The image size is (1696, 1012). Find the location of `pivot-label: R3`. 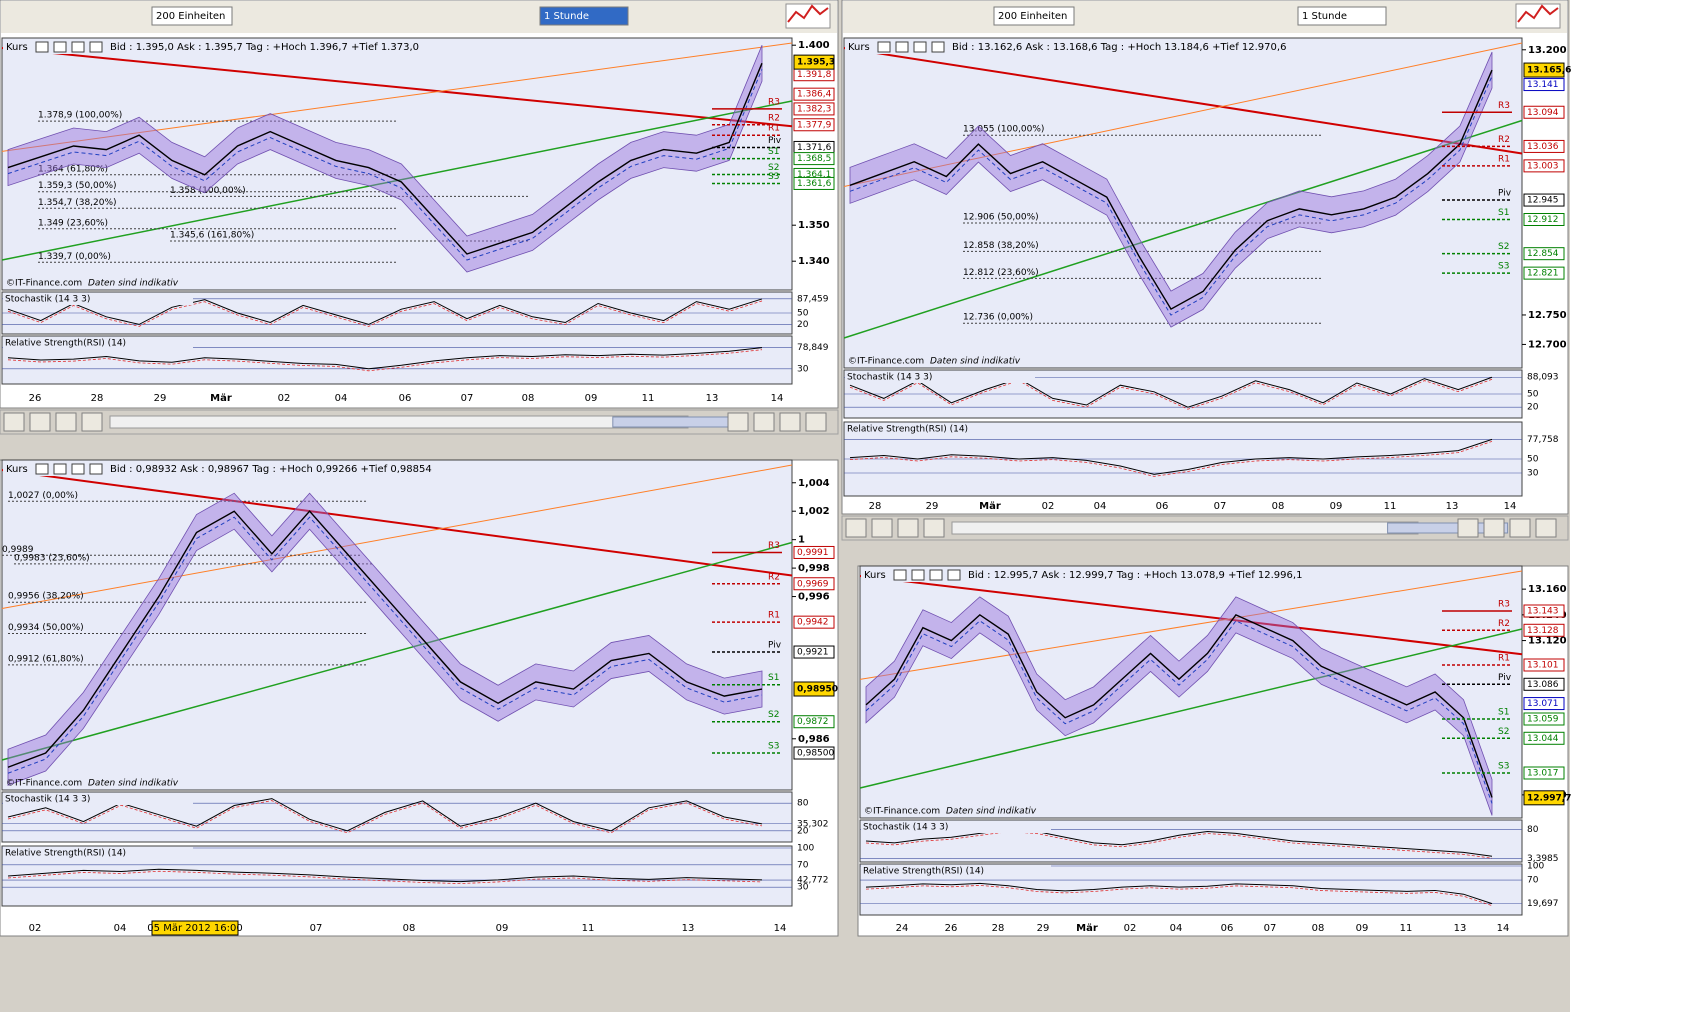

pivot-label: R3 is located at coordinates (774, 102).